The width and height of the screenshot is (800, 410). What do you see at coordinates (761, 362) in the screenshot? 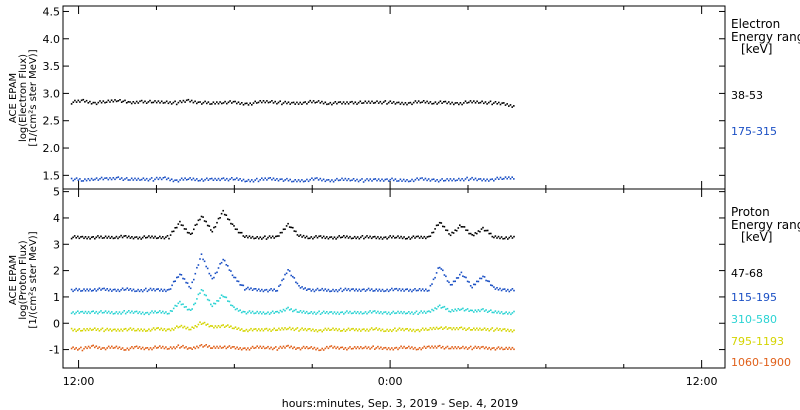
I see `proton-legend-item-1060-1900: 1060-1900` at bounding box center [761, 362].